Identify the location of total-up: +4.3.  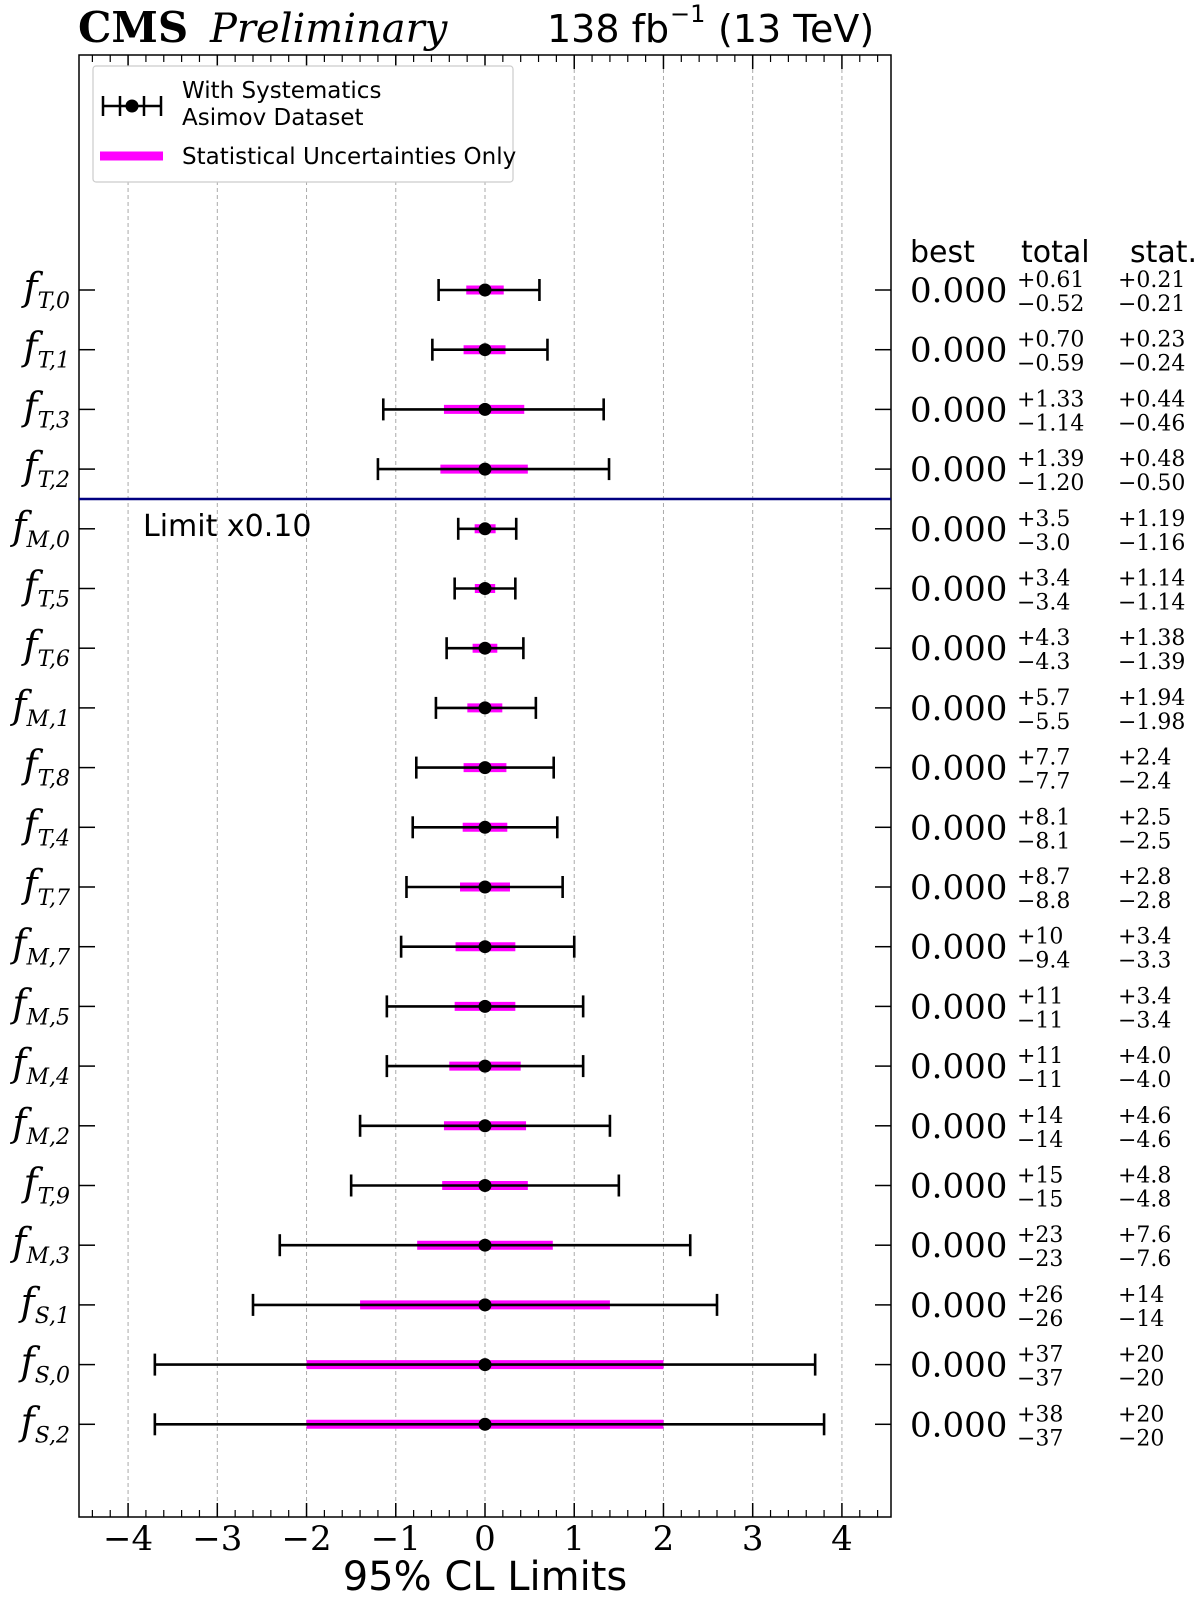
(1043, 638).